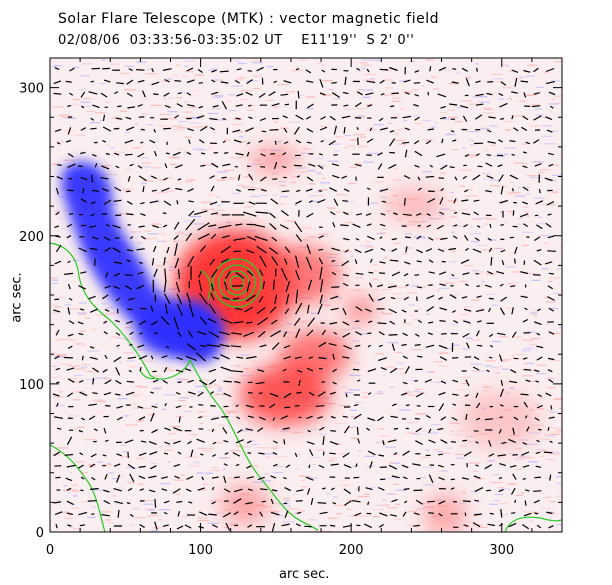  I want to click on y-tick-label: 0, so click(40, 533).